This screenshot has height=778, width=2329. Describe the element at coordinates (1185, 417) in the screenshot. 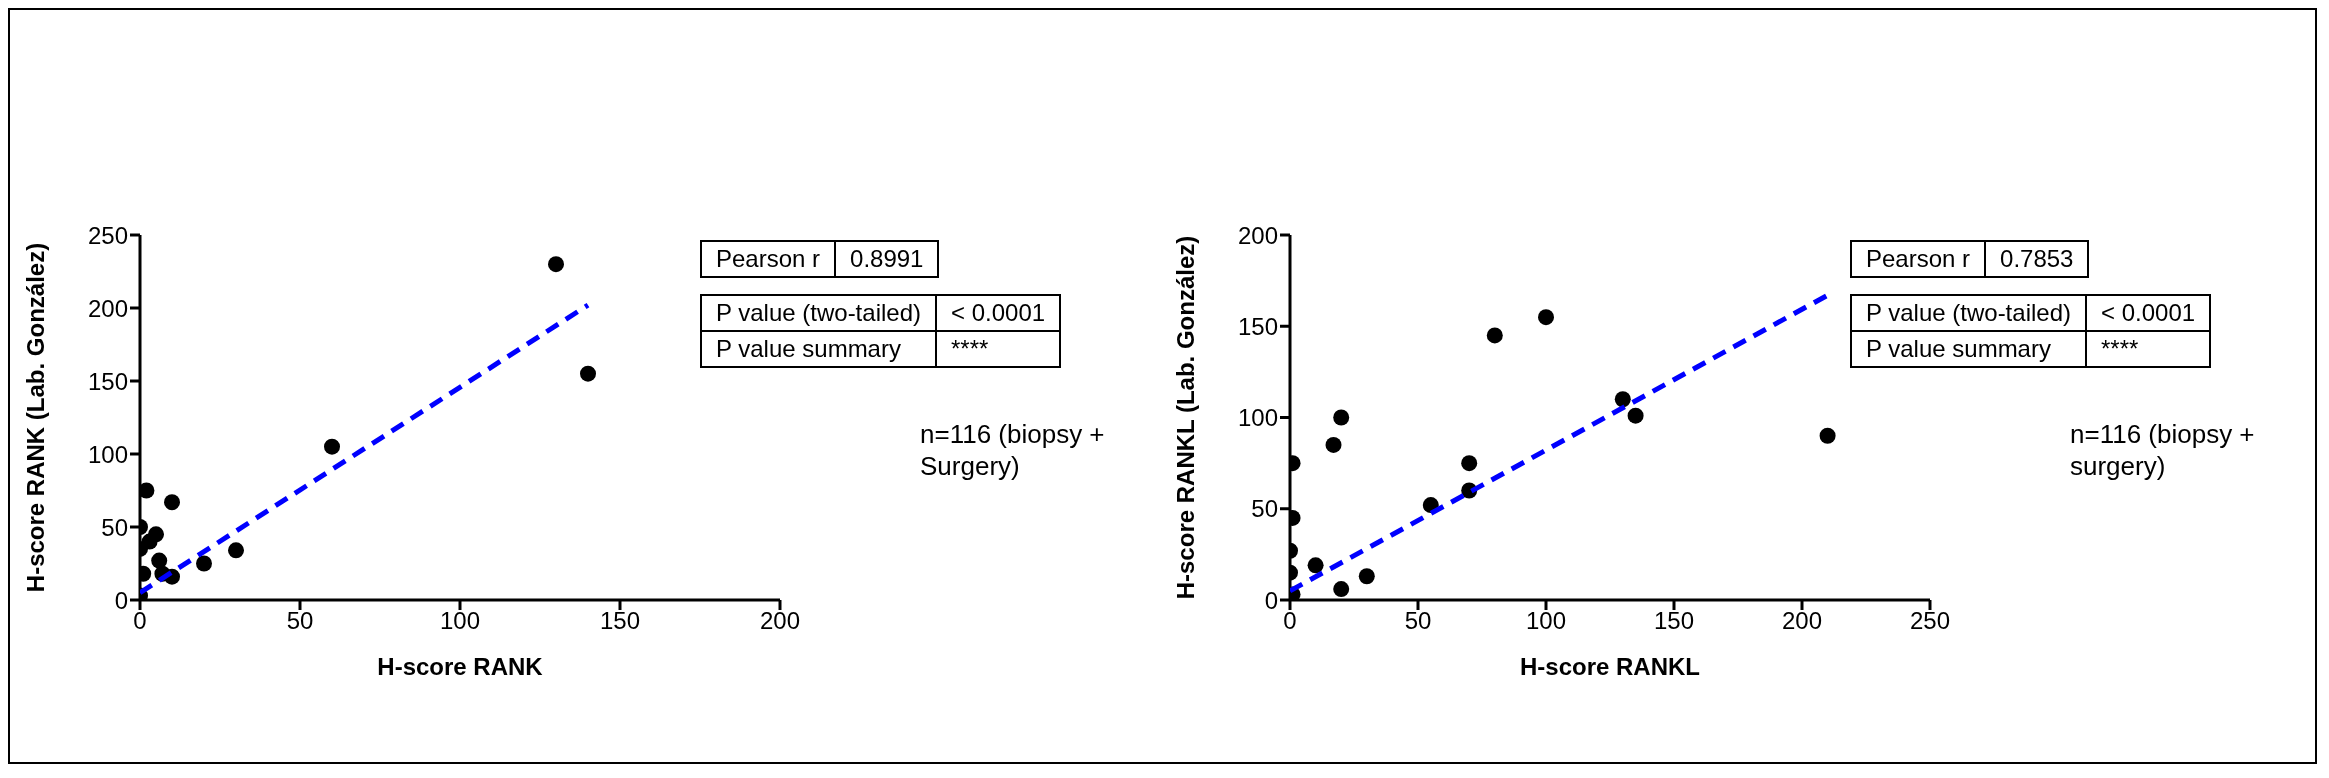

I see `y-axis-title: H-score RANKL (Lab. González)` at that location.